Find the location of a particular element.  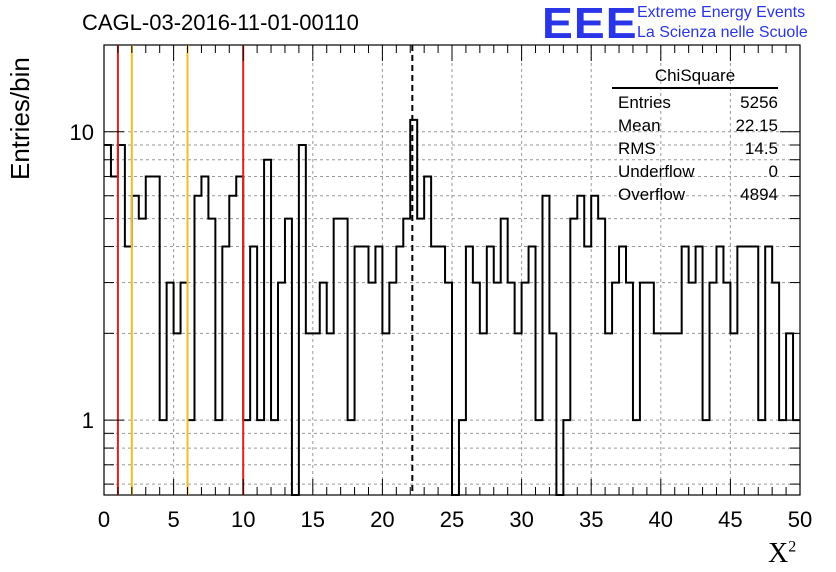

y-tick-label: 1 is located at coordinates (88, 420).